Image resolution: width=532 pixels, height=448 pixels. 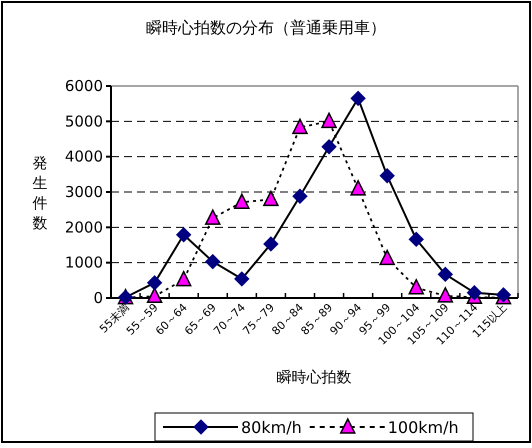 What do you see at coordinates (266, 27) in the screenshot?
I see `chart-title: 瞬時心拍数の分布（普通乗用車）` at bounding box center [266, 27].